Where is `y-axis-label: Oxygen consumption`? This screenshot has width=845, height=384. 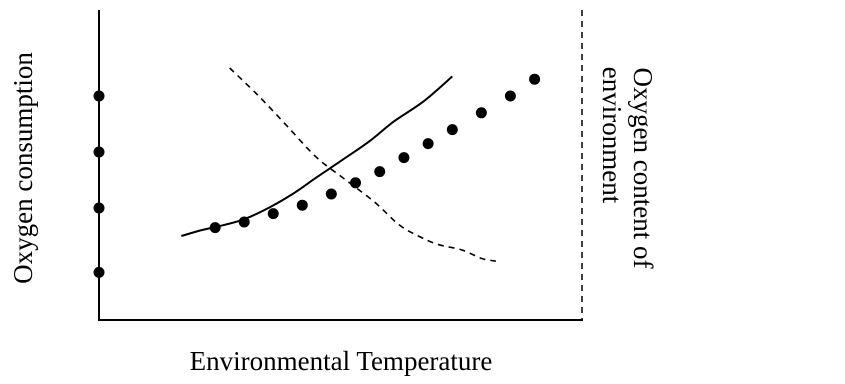 y-axis-label: Oxygen consumption is located at coordinates (23, 168).